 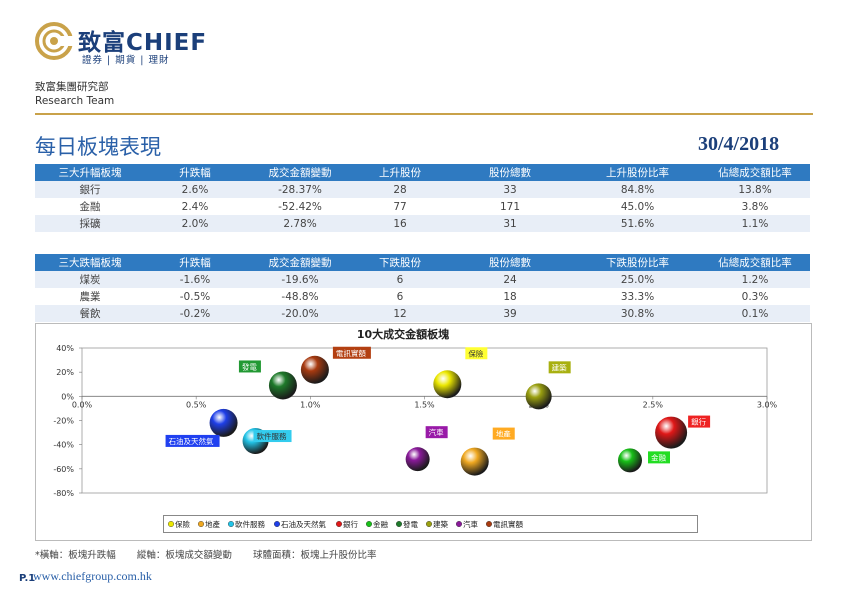 I want to click on x-axis: 0.0%0.5%1.0%1.5%2.0%2.5%3.0%, so click(x=425, y=402).